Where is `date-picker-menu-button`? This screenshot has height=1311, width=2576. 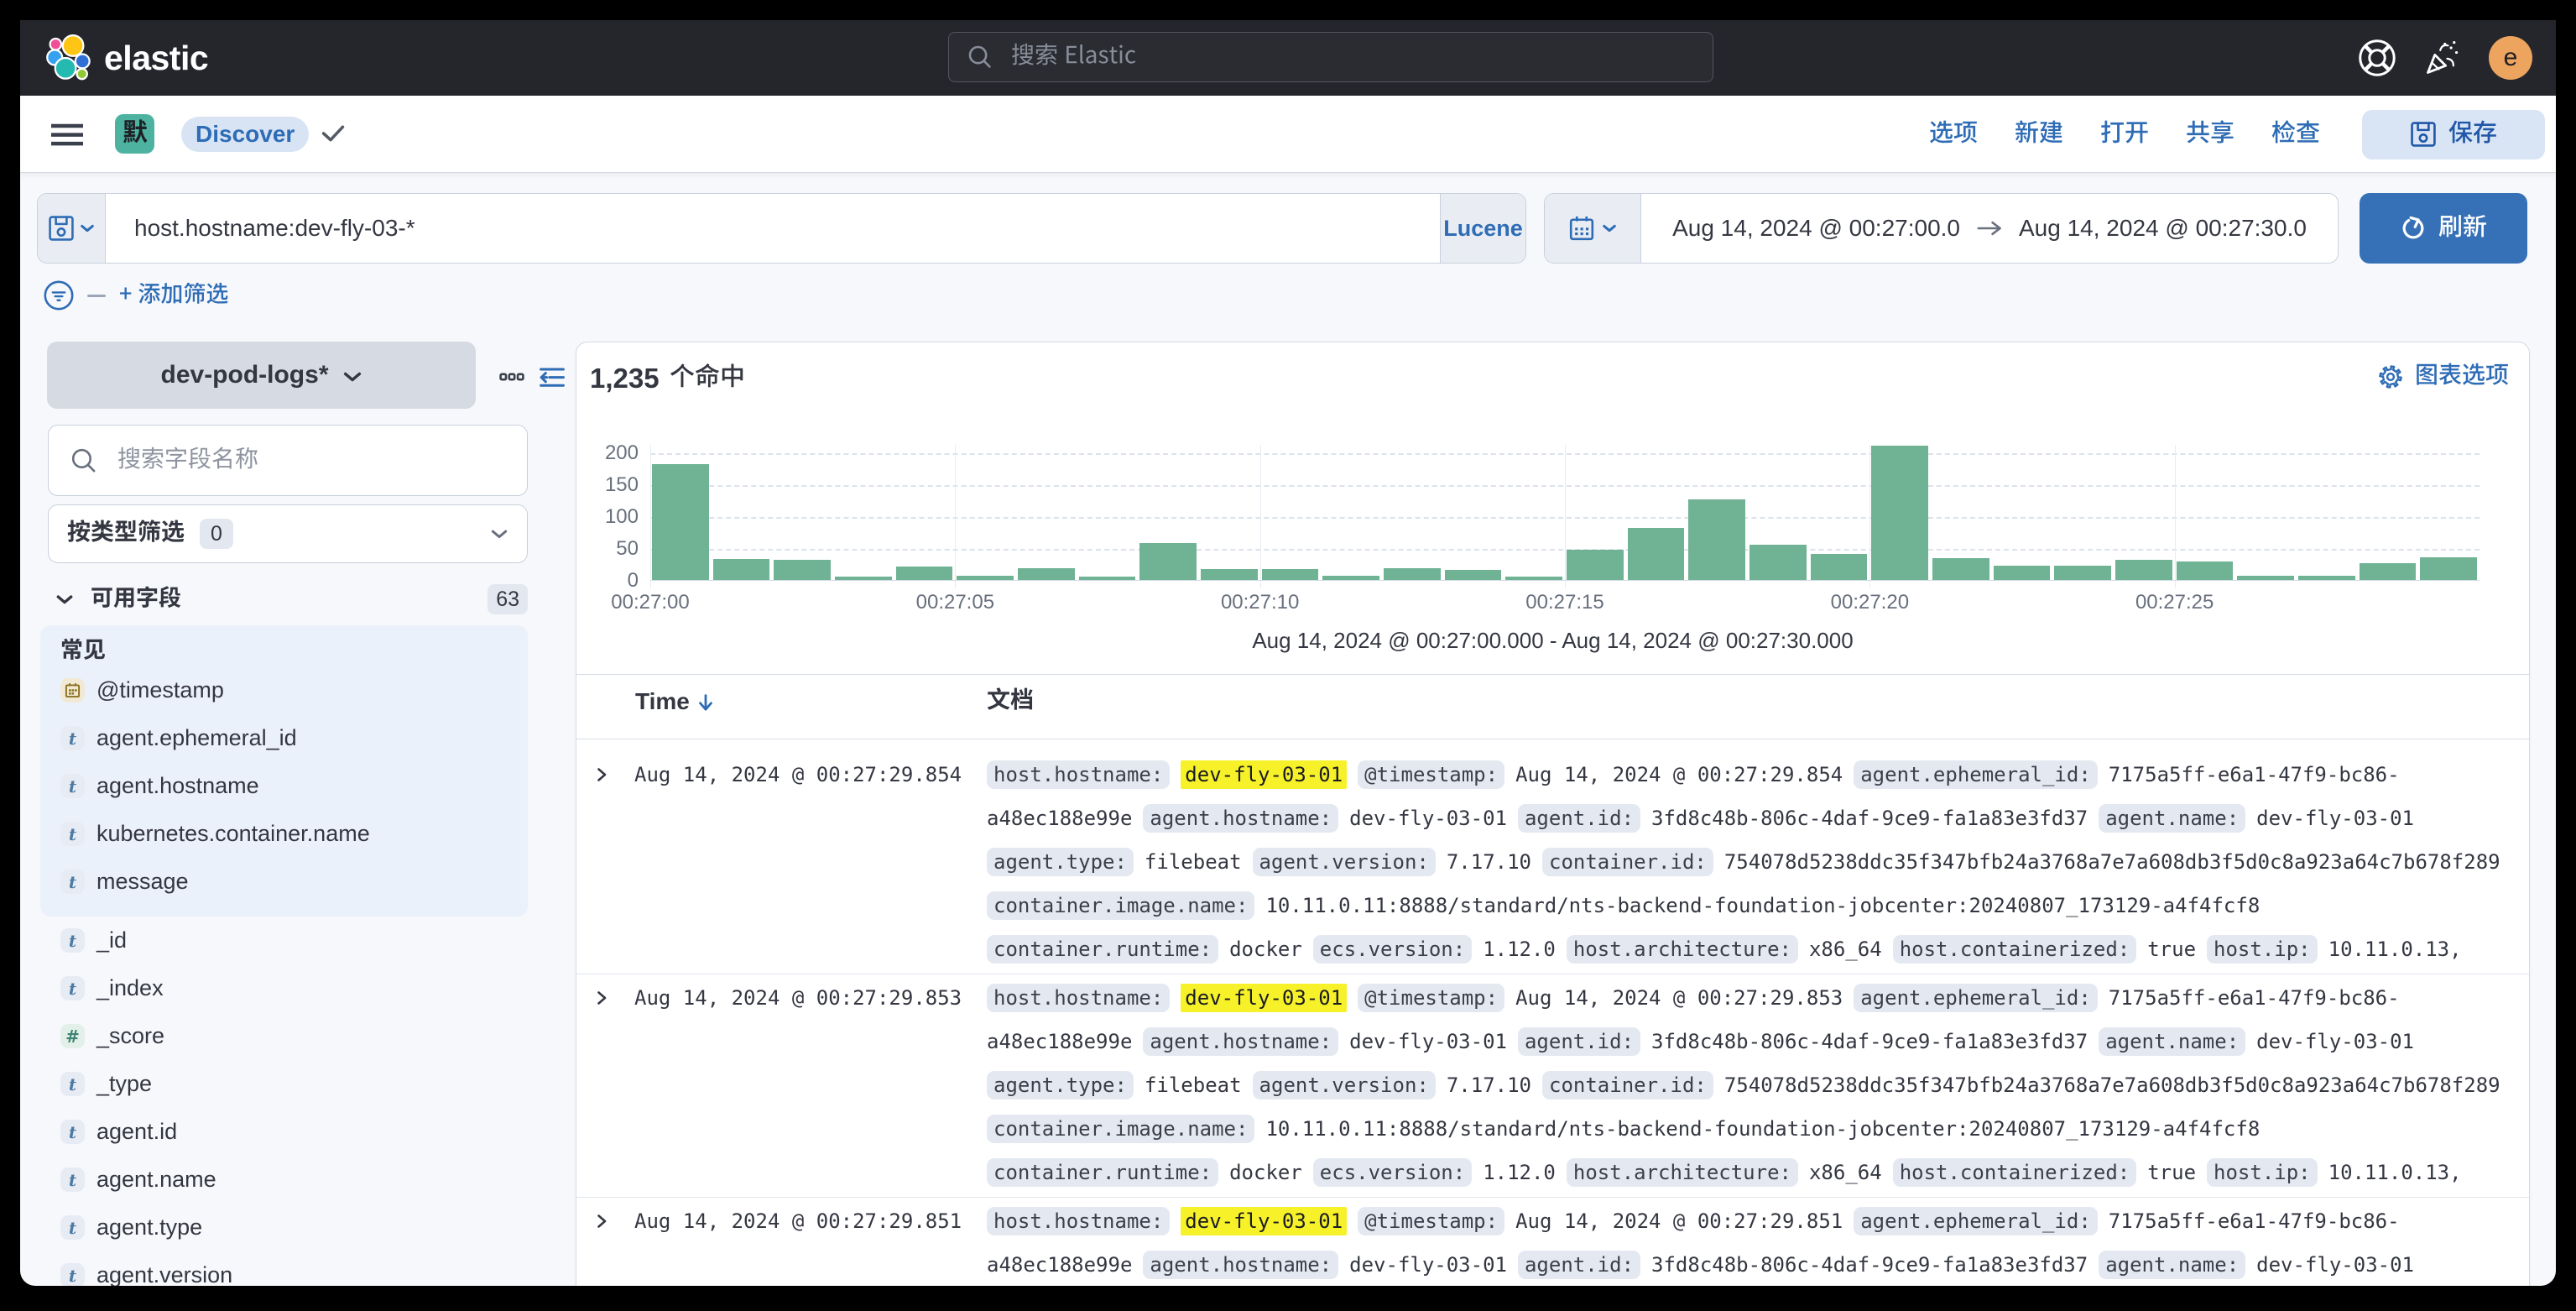
date-picker-menu-button is located at coordinates (1593, 228).